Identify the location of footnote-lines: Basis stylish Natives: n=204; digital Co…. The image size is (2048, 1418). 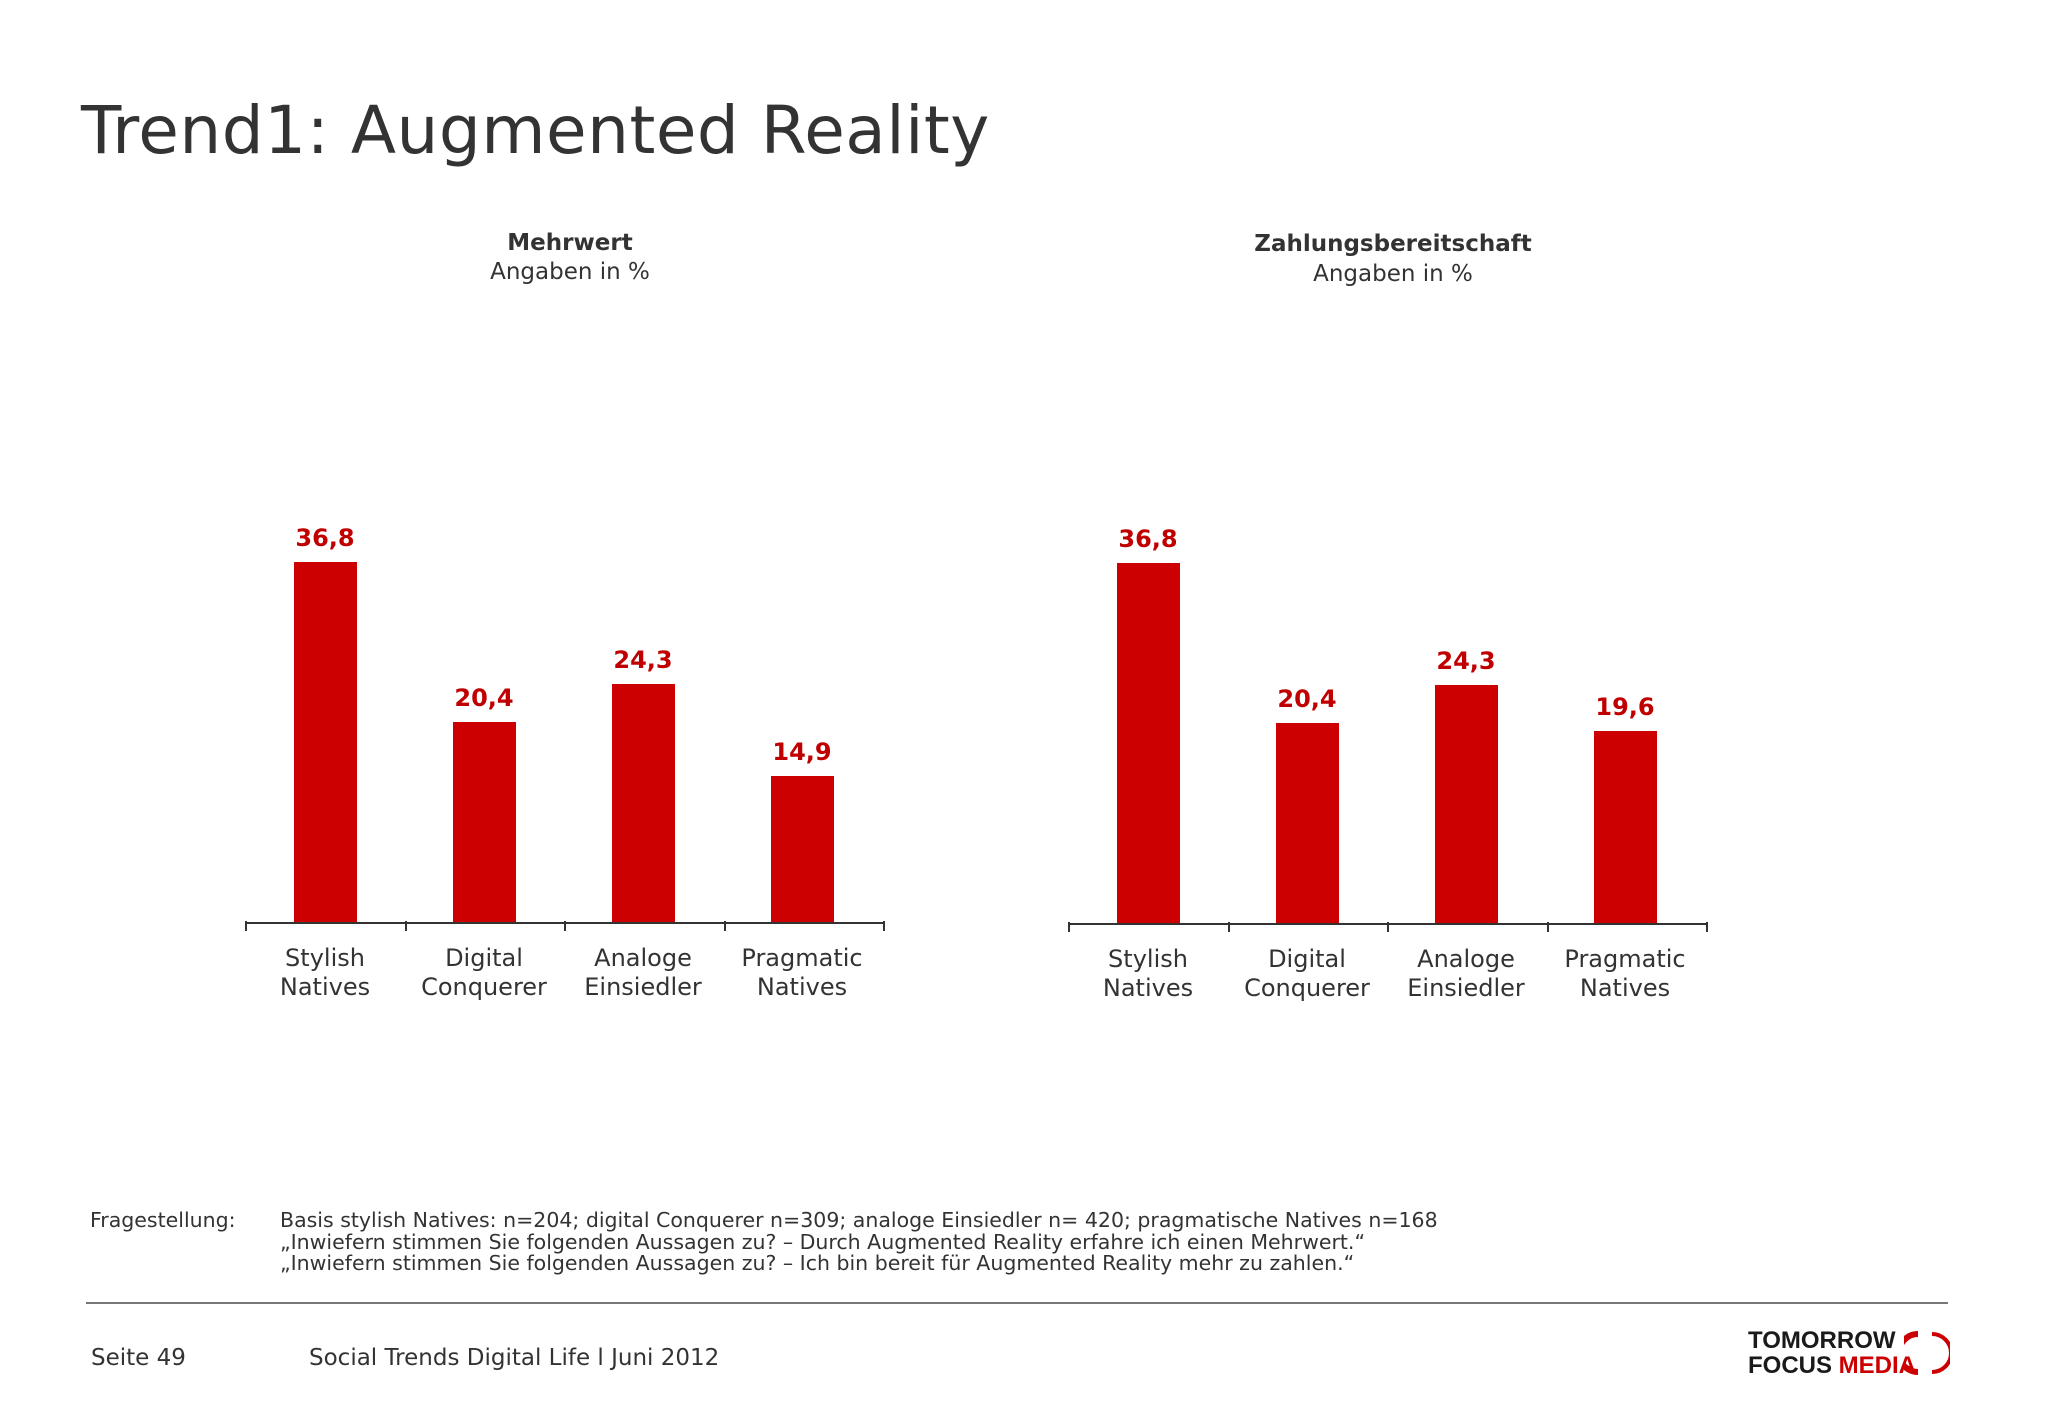
(859, 1241).